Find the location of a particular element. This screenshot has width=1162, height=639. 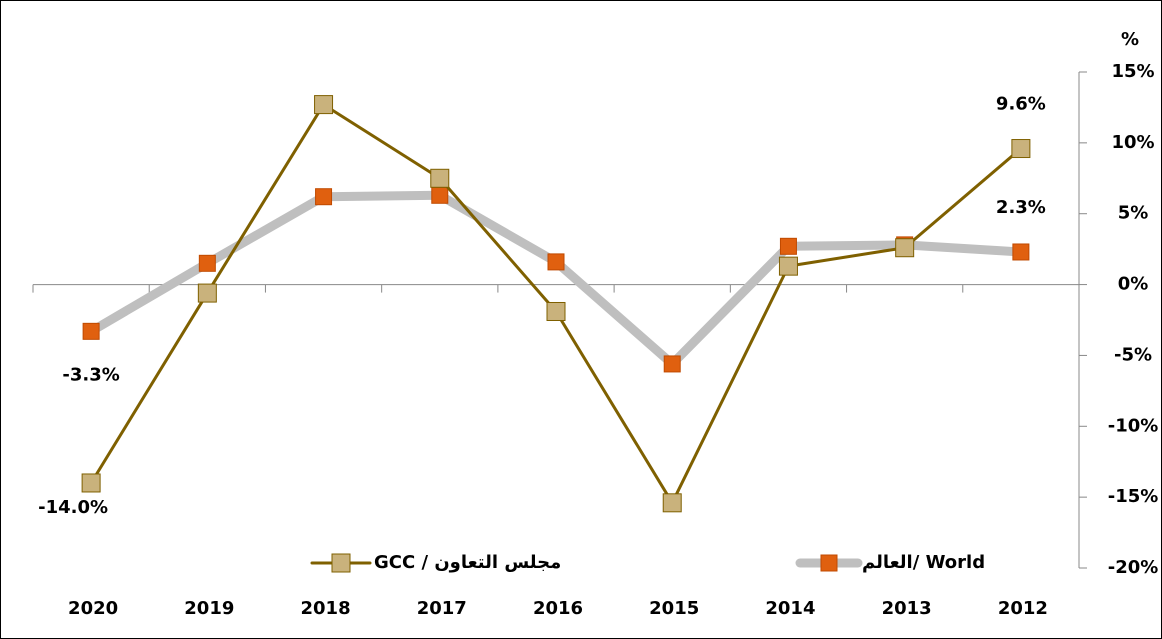

y-tick-label: -20% is located at coordinates (1133, 567).